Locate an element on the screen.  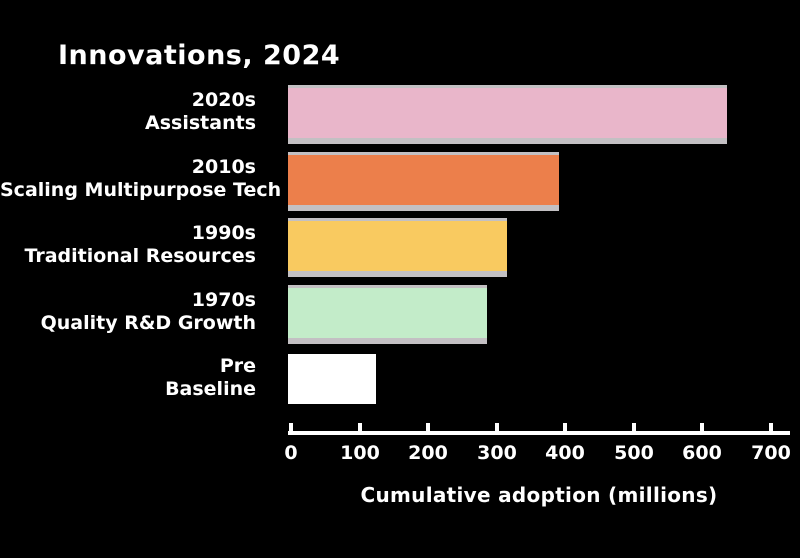
category-label: 2020s Assistants is located at coordinates (128, 112).